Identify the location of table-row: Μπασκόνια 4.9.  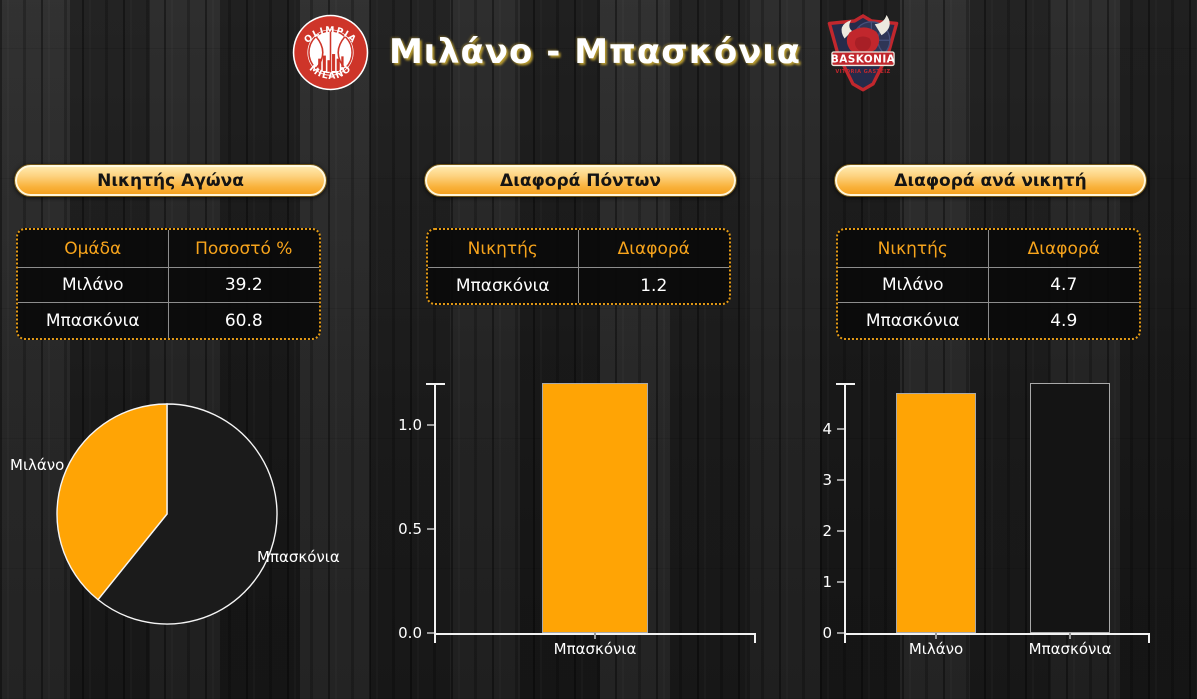
(988, 320).